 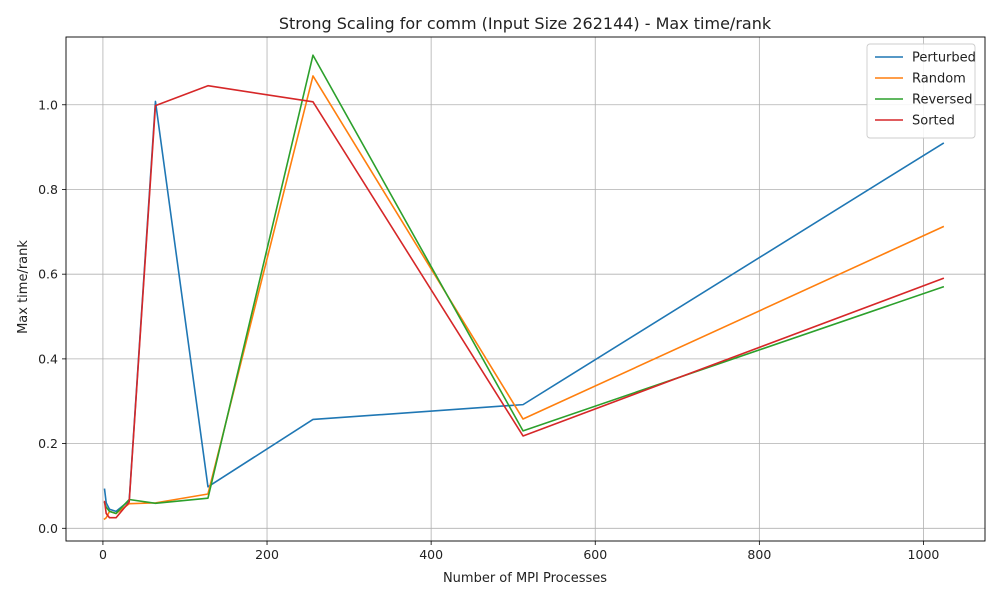 I want to click on y-tick-label: 0.2, so click(x=48, y=443).